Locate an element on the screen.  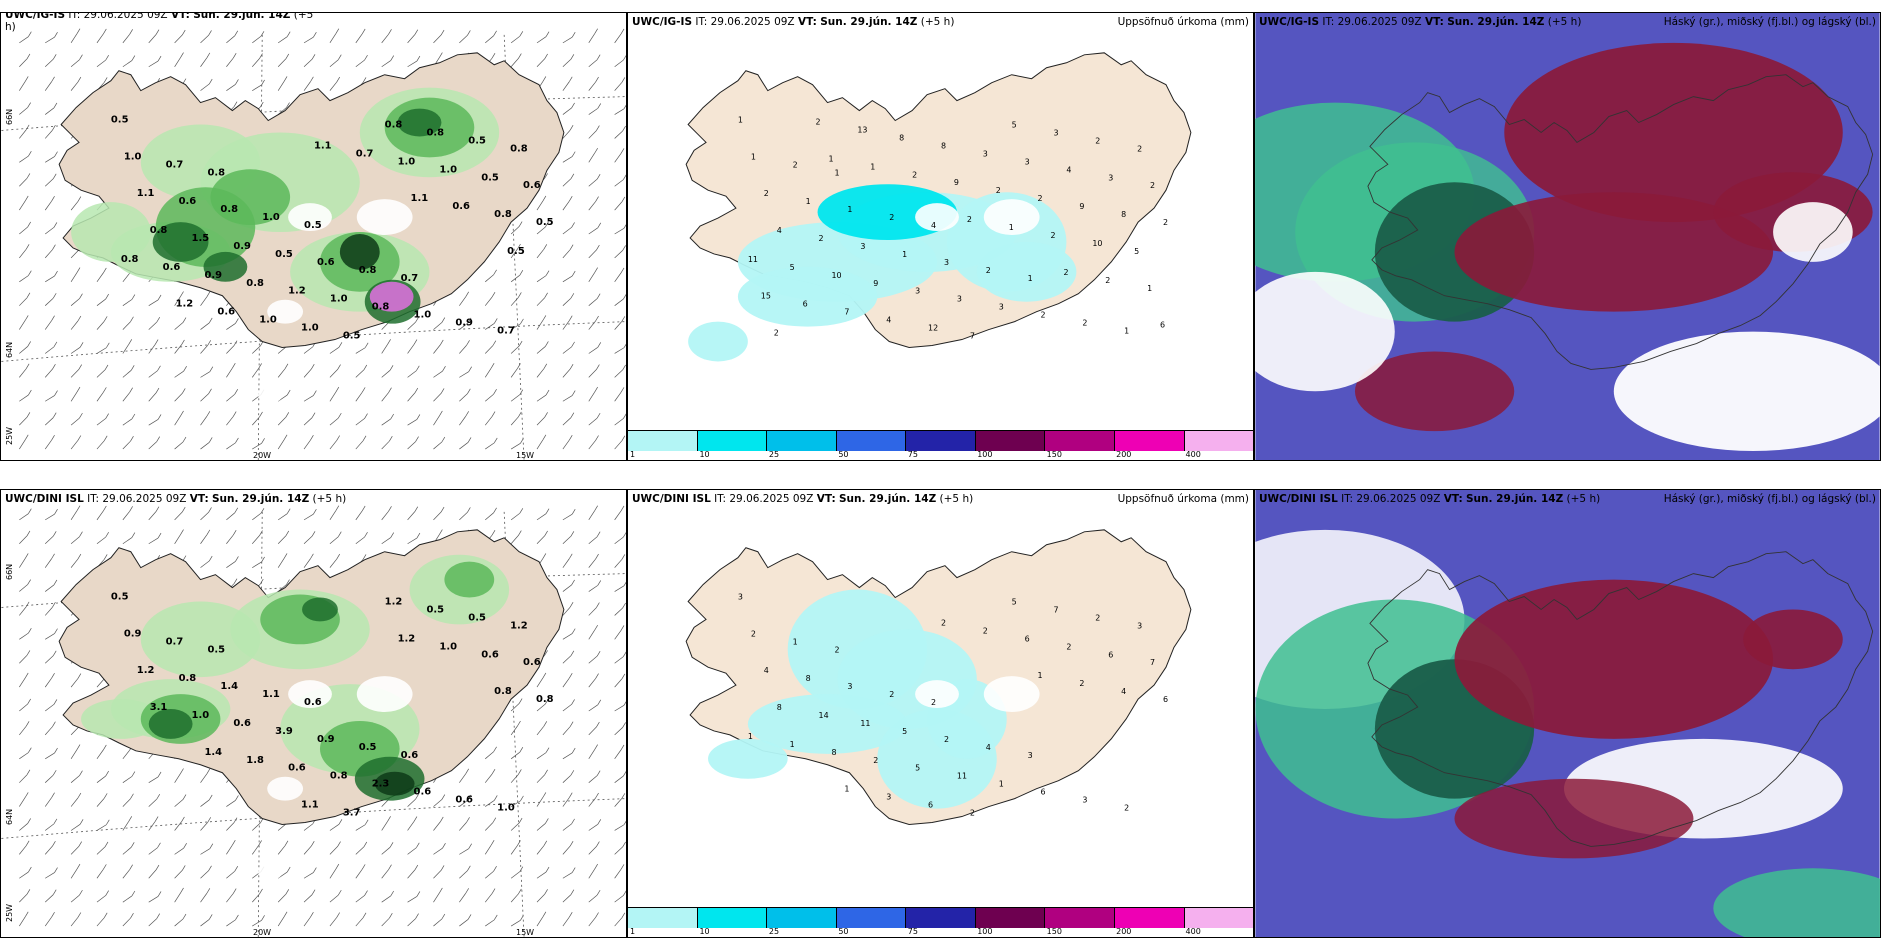
model-name: UWC/IG-IS is located at coordinates (662, 22).